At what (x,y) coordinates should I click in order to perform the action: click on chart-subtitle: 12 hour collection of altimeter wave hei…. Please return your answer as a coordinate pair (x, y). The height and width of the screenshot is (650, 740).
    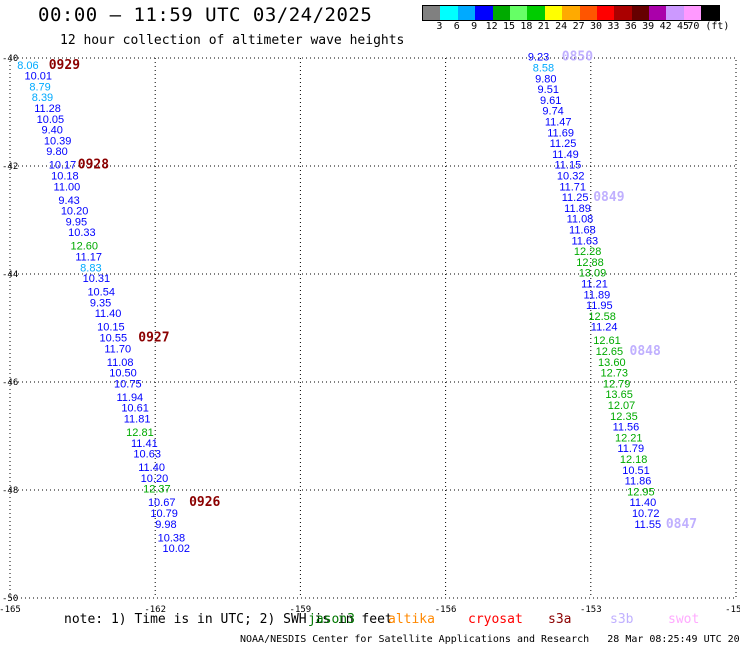
    Looking at the image, I should click on (232, 40).